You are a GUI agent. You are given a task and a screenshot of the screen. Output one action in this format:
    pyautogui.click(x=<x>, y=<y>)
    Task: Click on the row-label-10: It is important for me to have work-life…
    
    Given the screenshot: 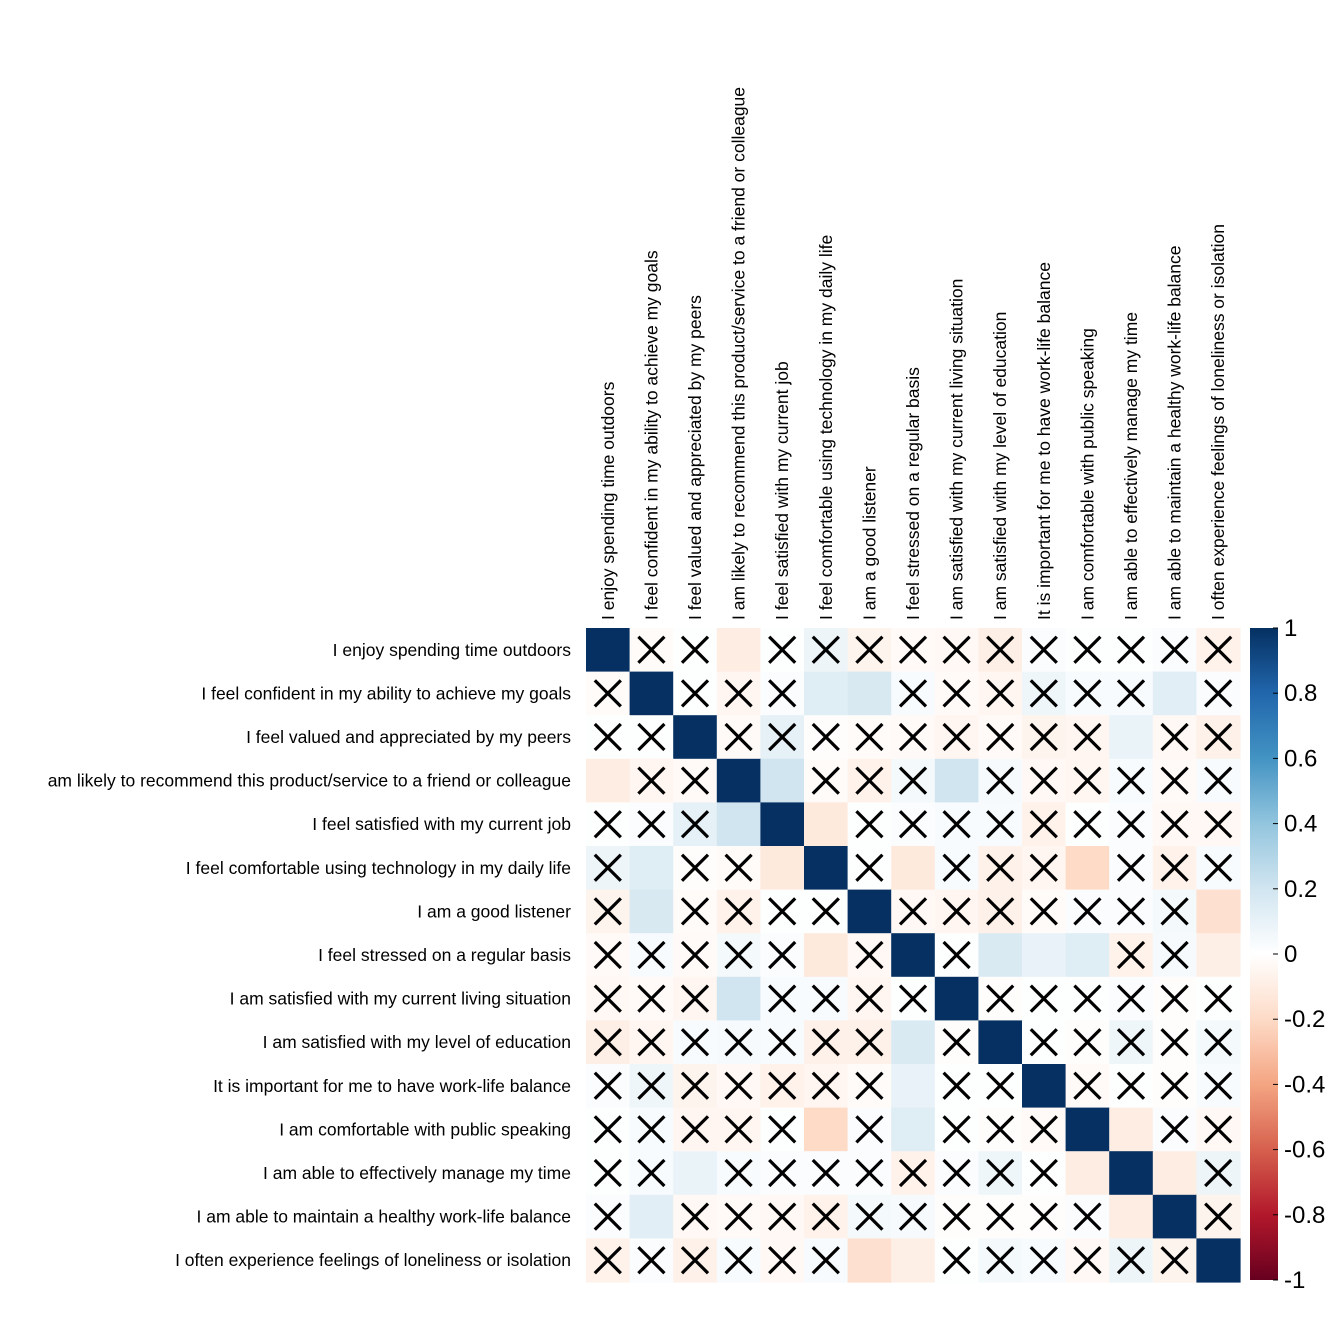 What is the action you would take?
    pyautogui.click(x=392, y=1086)
    